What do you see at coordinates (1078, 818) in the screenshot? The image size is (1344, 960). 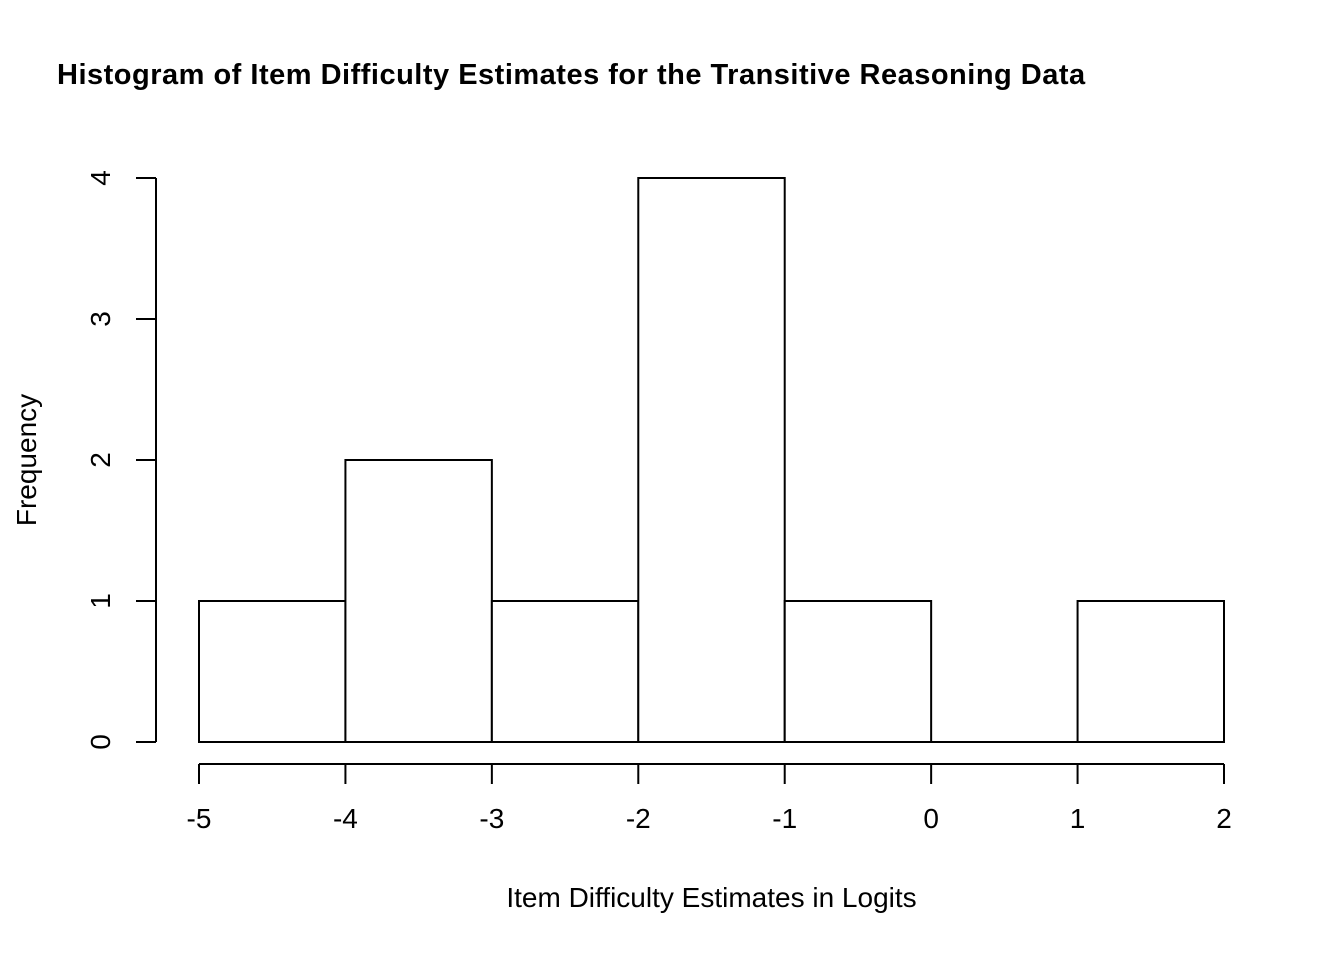 I see `x-tick-label: 1` at bounding box center [1078, 818].